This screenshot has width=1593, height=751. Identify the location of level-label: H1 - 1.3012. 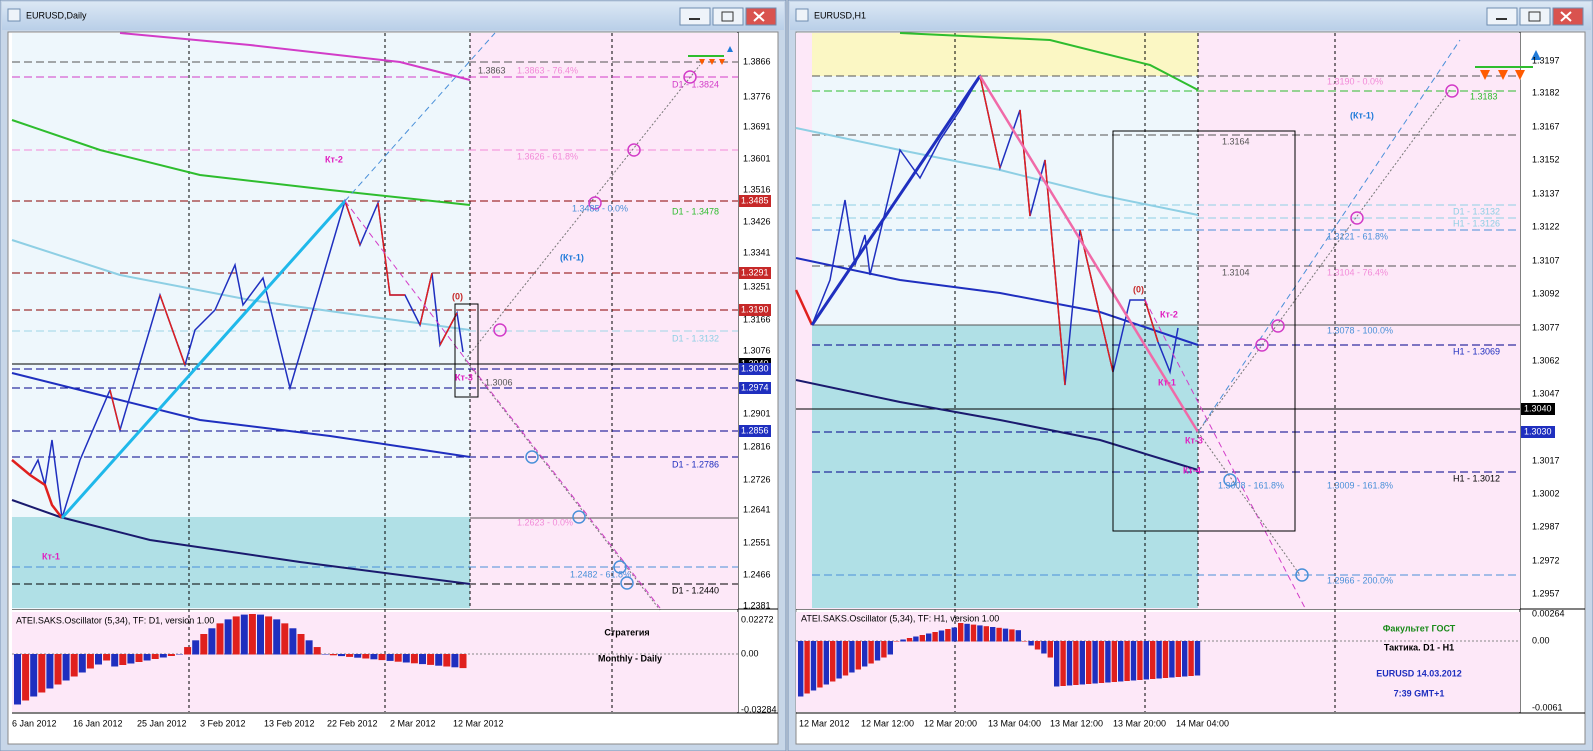
(1476, 478).